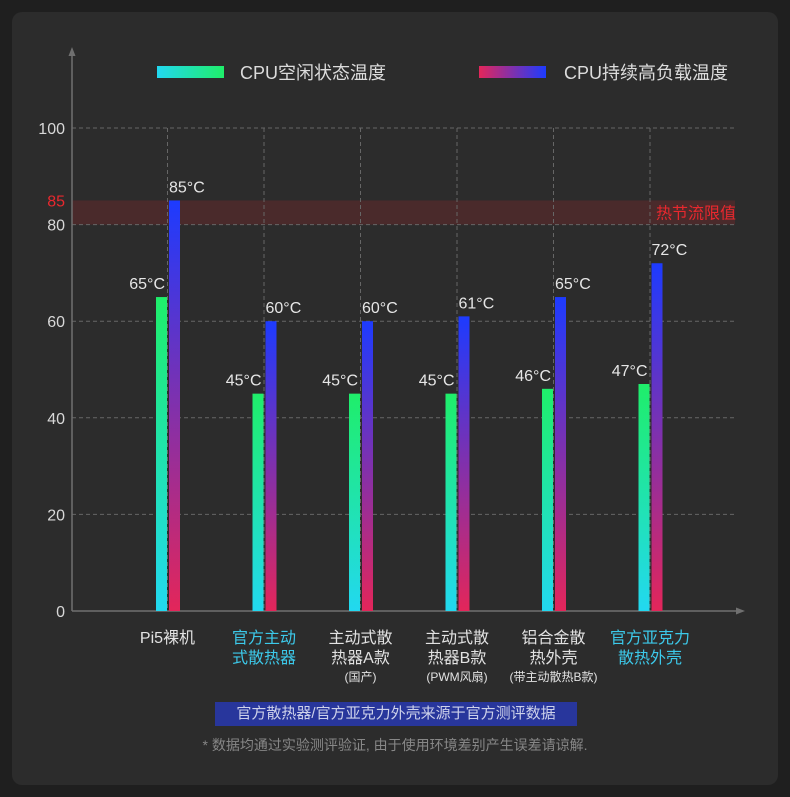  What do you see at coordinates (72, 51) in the screenshot?
I see `y-axis-arrow` at bounding box center [72, 51].